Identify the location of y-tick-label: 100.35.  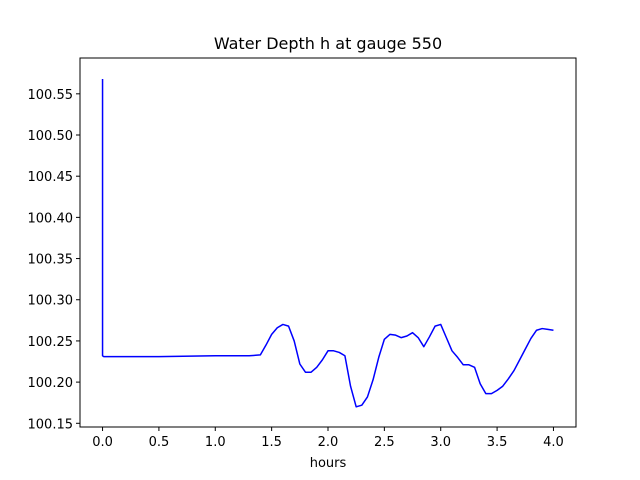
(51, 260).